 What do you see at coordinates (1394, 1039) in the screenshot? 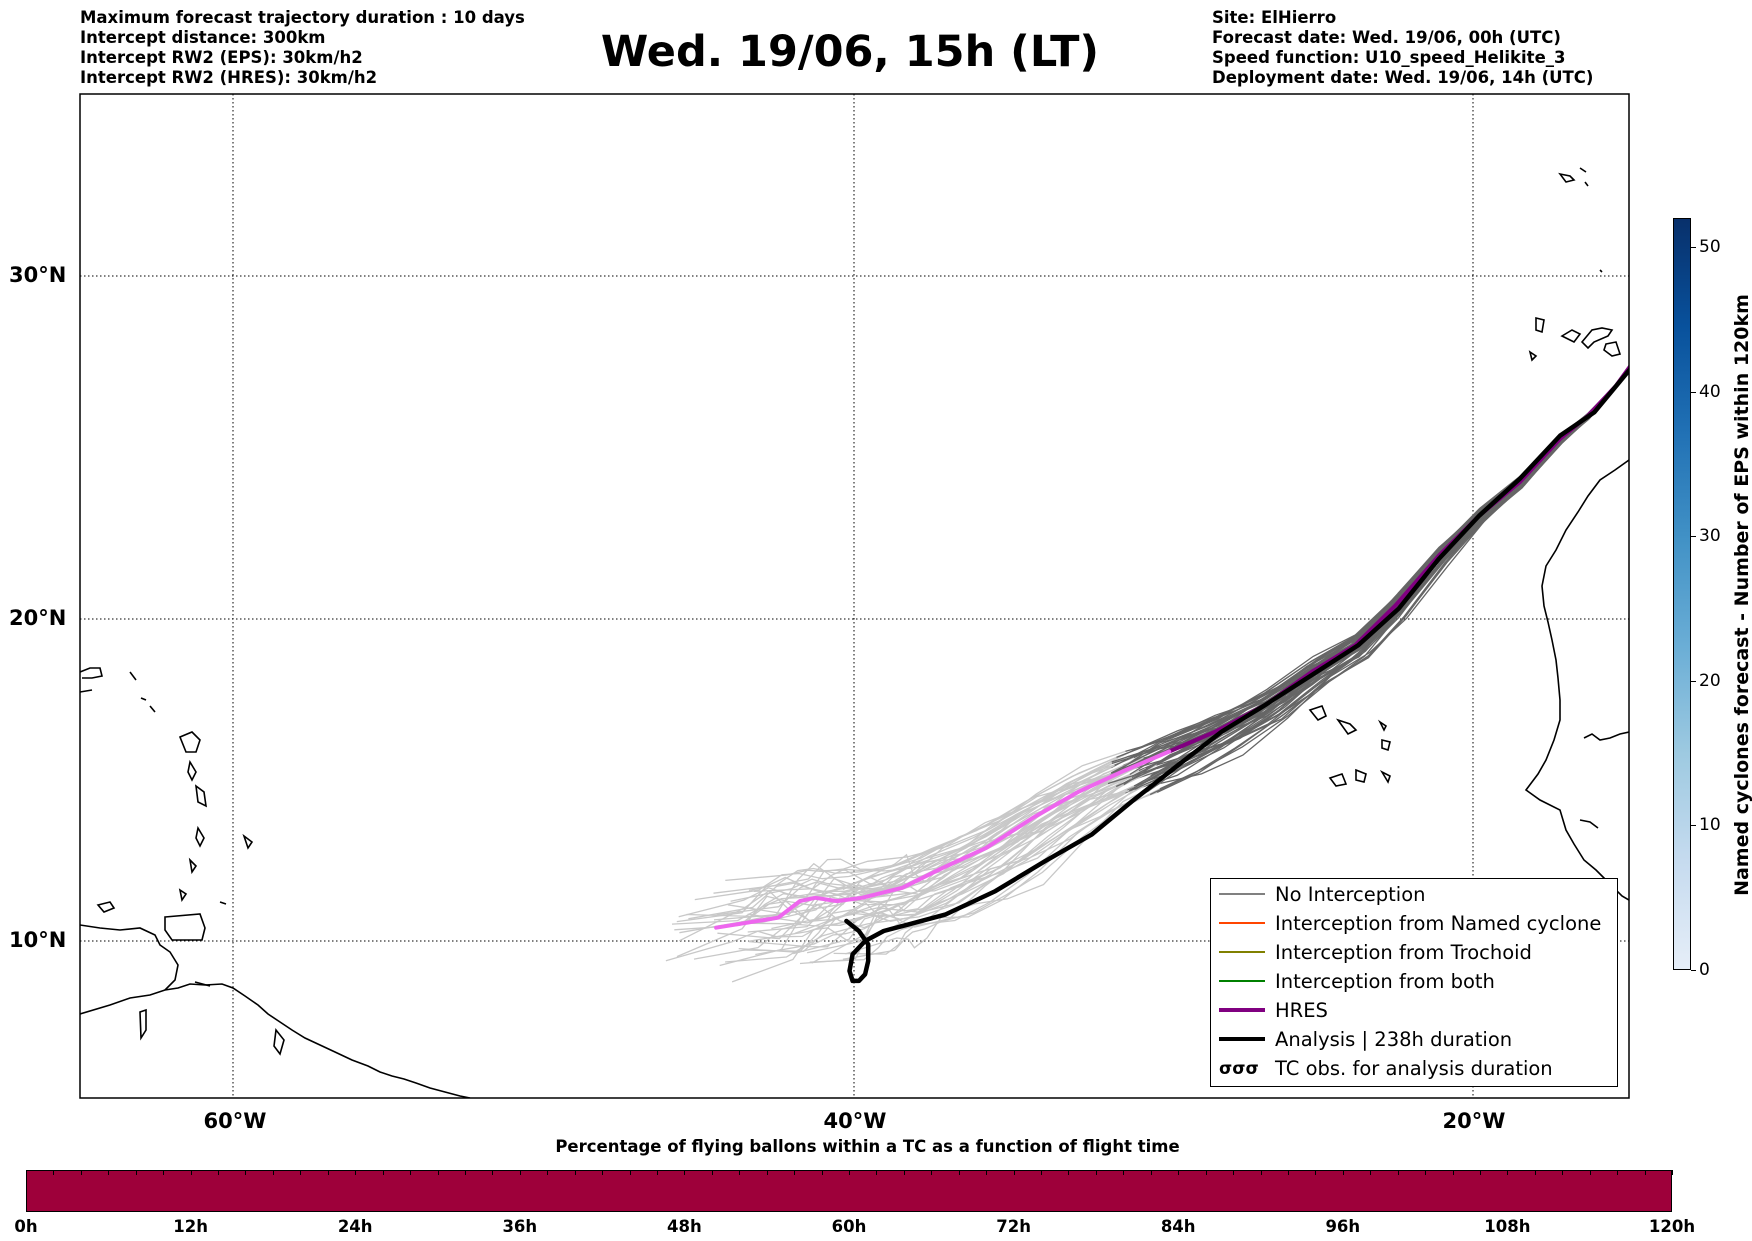
I see `legend-label: Analysis | 238h duration` at bounding box center [1394, 1039].